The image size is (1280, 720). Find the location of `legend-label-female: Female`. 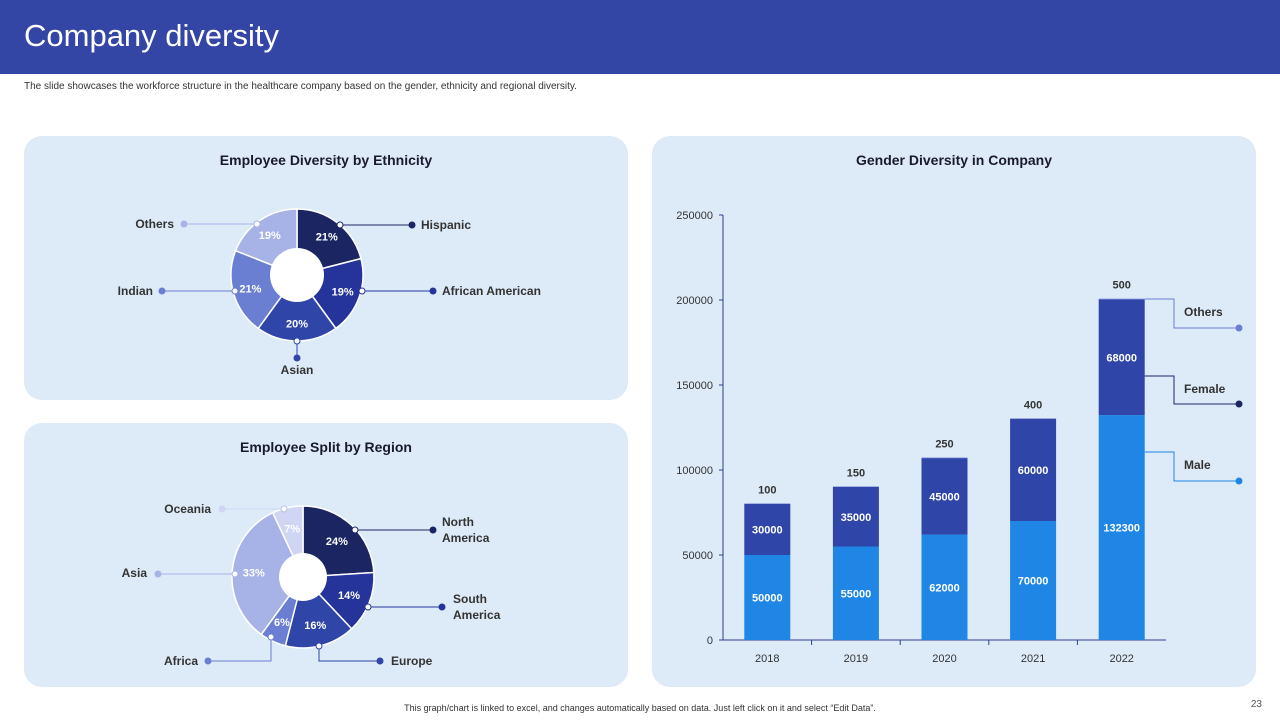

legend-label-female: Female is located at coordinates (1205, 389).